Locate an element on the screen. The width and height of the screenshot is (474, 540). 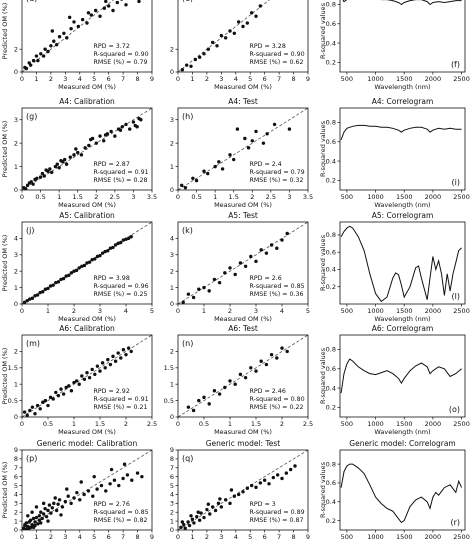
y-tick-label: 3 is located at coordinates (16, 504).